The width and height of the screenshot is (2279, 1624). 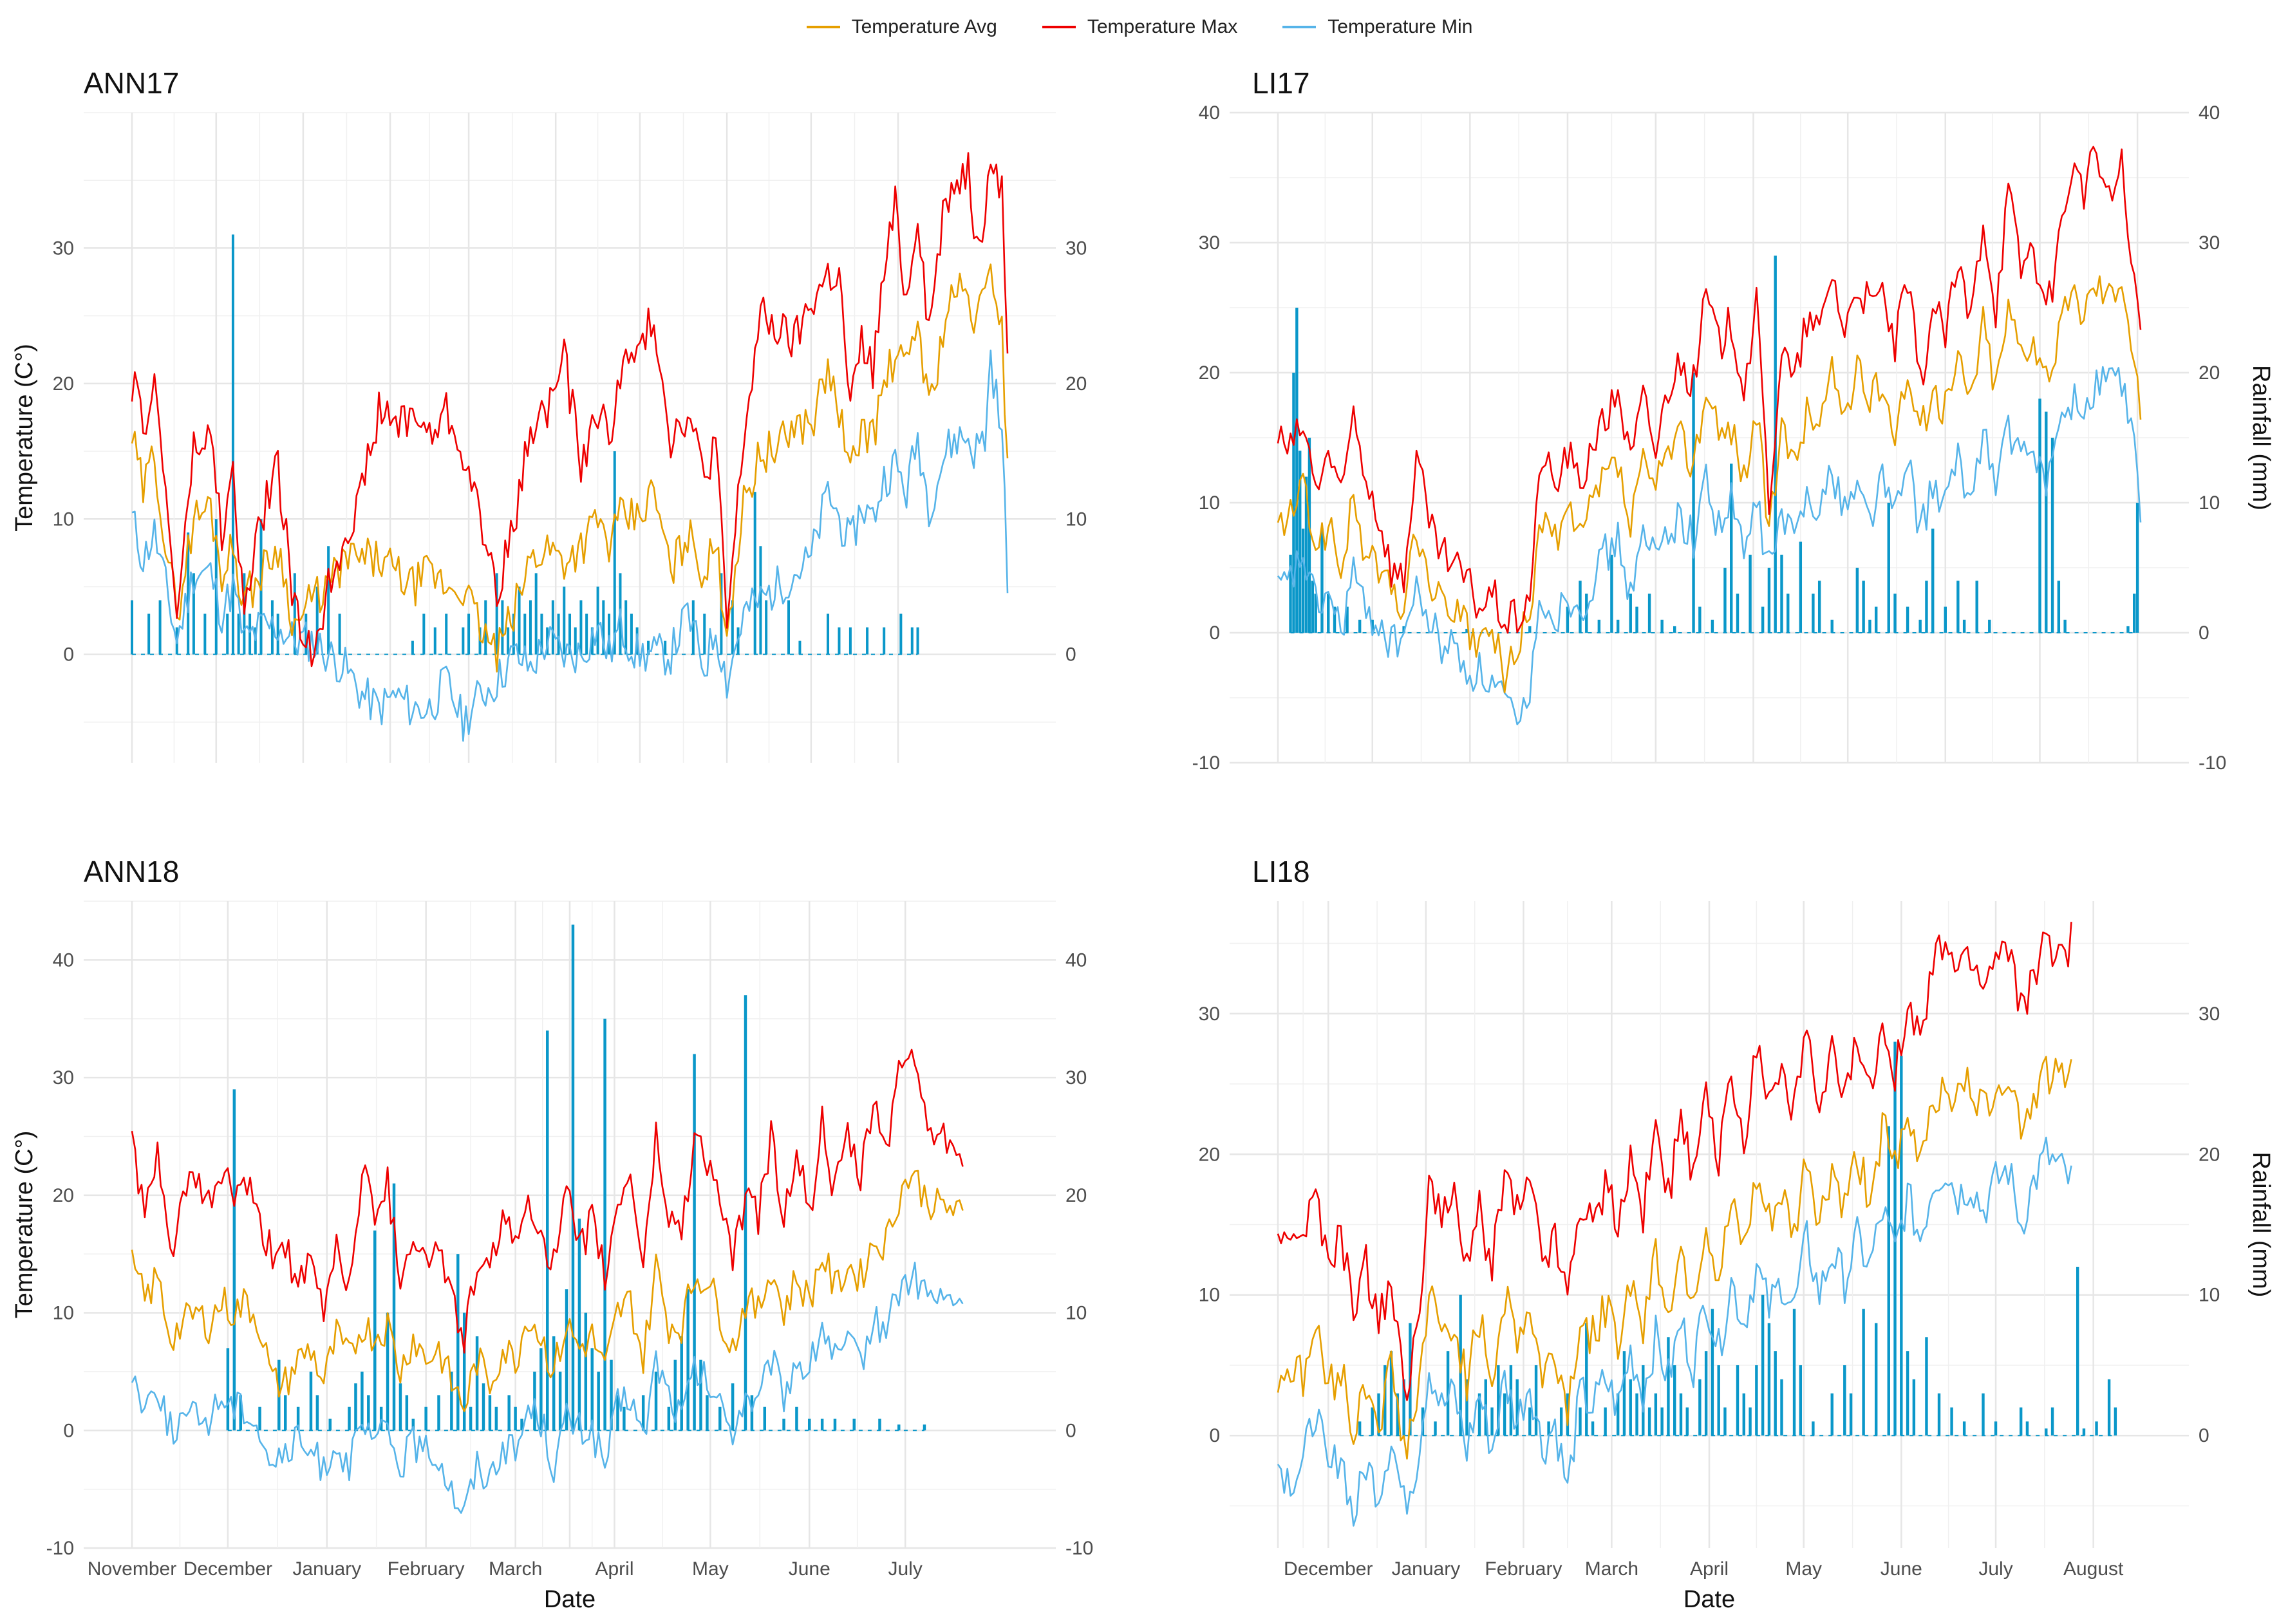 I want to click on y-tick-label-left: -10, so click(x=1206, y=763).